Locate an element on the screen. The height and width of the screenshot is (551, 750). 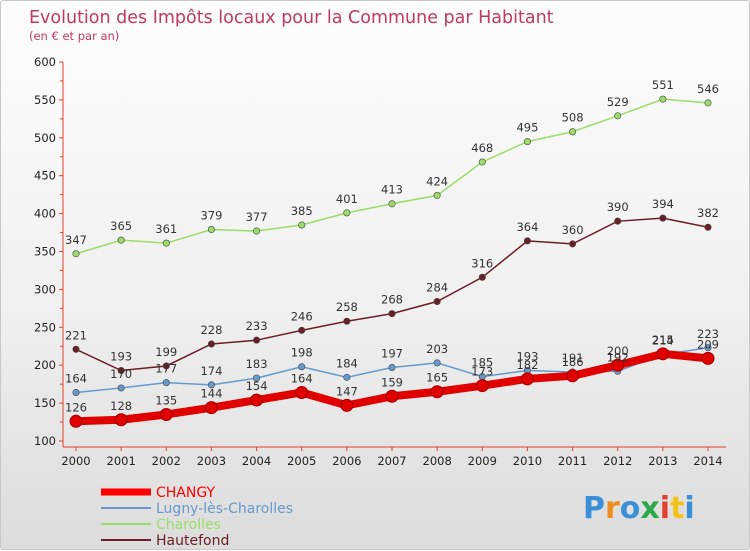
data-label: 193 is located at coordinates (527, 357).